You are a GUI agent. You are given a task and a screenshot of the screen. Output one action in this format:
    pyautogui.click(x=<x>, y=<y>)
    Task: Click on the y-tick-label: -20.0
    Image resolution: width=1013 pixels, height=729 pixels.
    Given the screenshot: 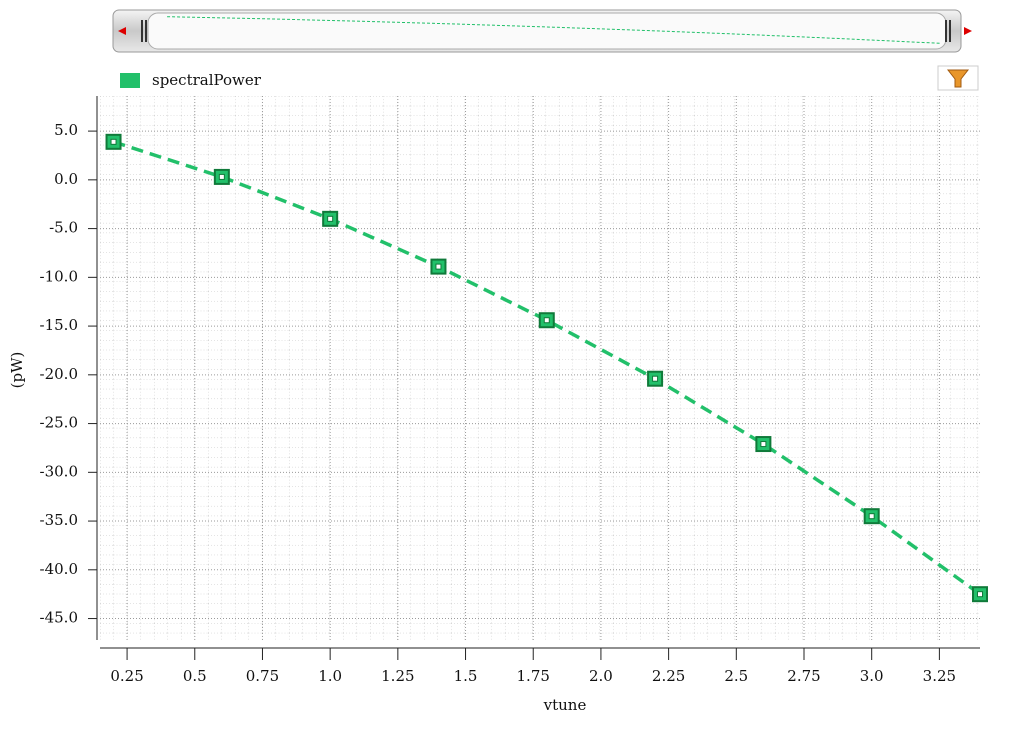 What is the action you would take?
    pyautogui.click(x=59, y=374)
    